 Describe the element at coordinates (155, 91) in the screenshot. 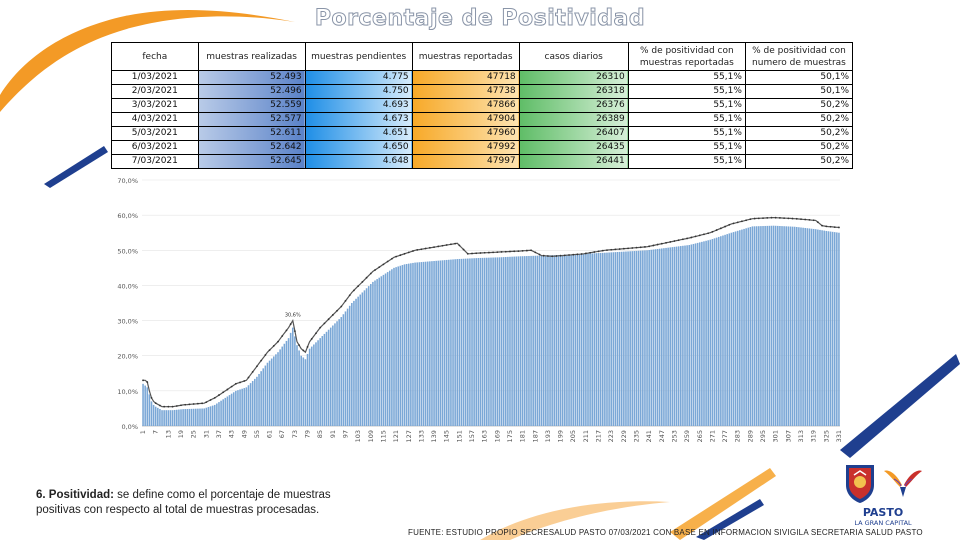

I see `cell-fecha: 2/03/2021` at that location.